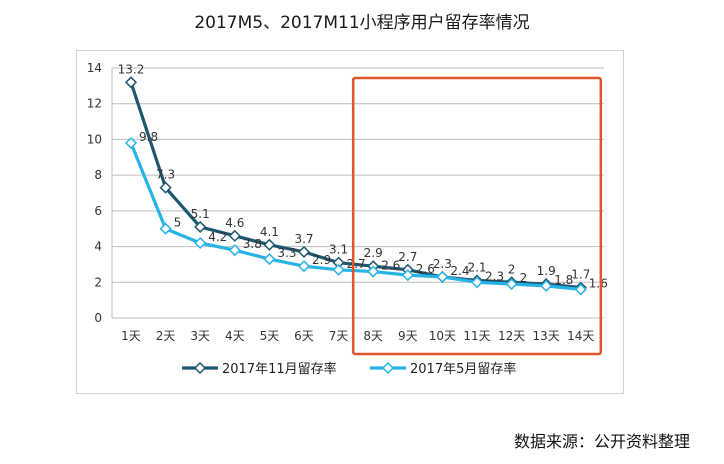 Image resolution: width=724 pixels, height=464 pixels. What do you see at coordinates (598, 283) in the screenshot?
I see `data-label: 1.6` at bounding box center [598, 283].